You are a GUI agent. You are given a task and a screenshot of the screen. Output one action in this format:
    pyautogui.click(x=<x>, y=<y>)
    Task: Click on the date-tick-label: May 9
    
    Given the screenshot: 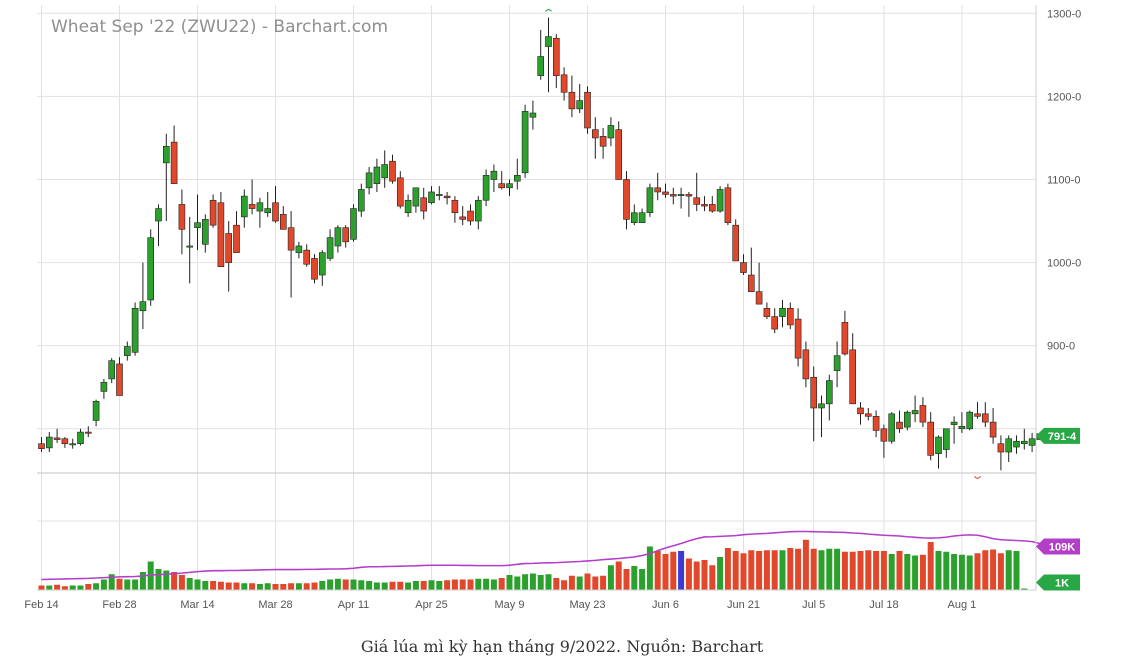 What is the action you would take?
    pyautogui.click(x=510, y=605)
    